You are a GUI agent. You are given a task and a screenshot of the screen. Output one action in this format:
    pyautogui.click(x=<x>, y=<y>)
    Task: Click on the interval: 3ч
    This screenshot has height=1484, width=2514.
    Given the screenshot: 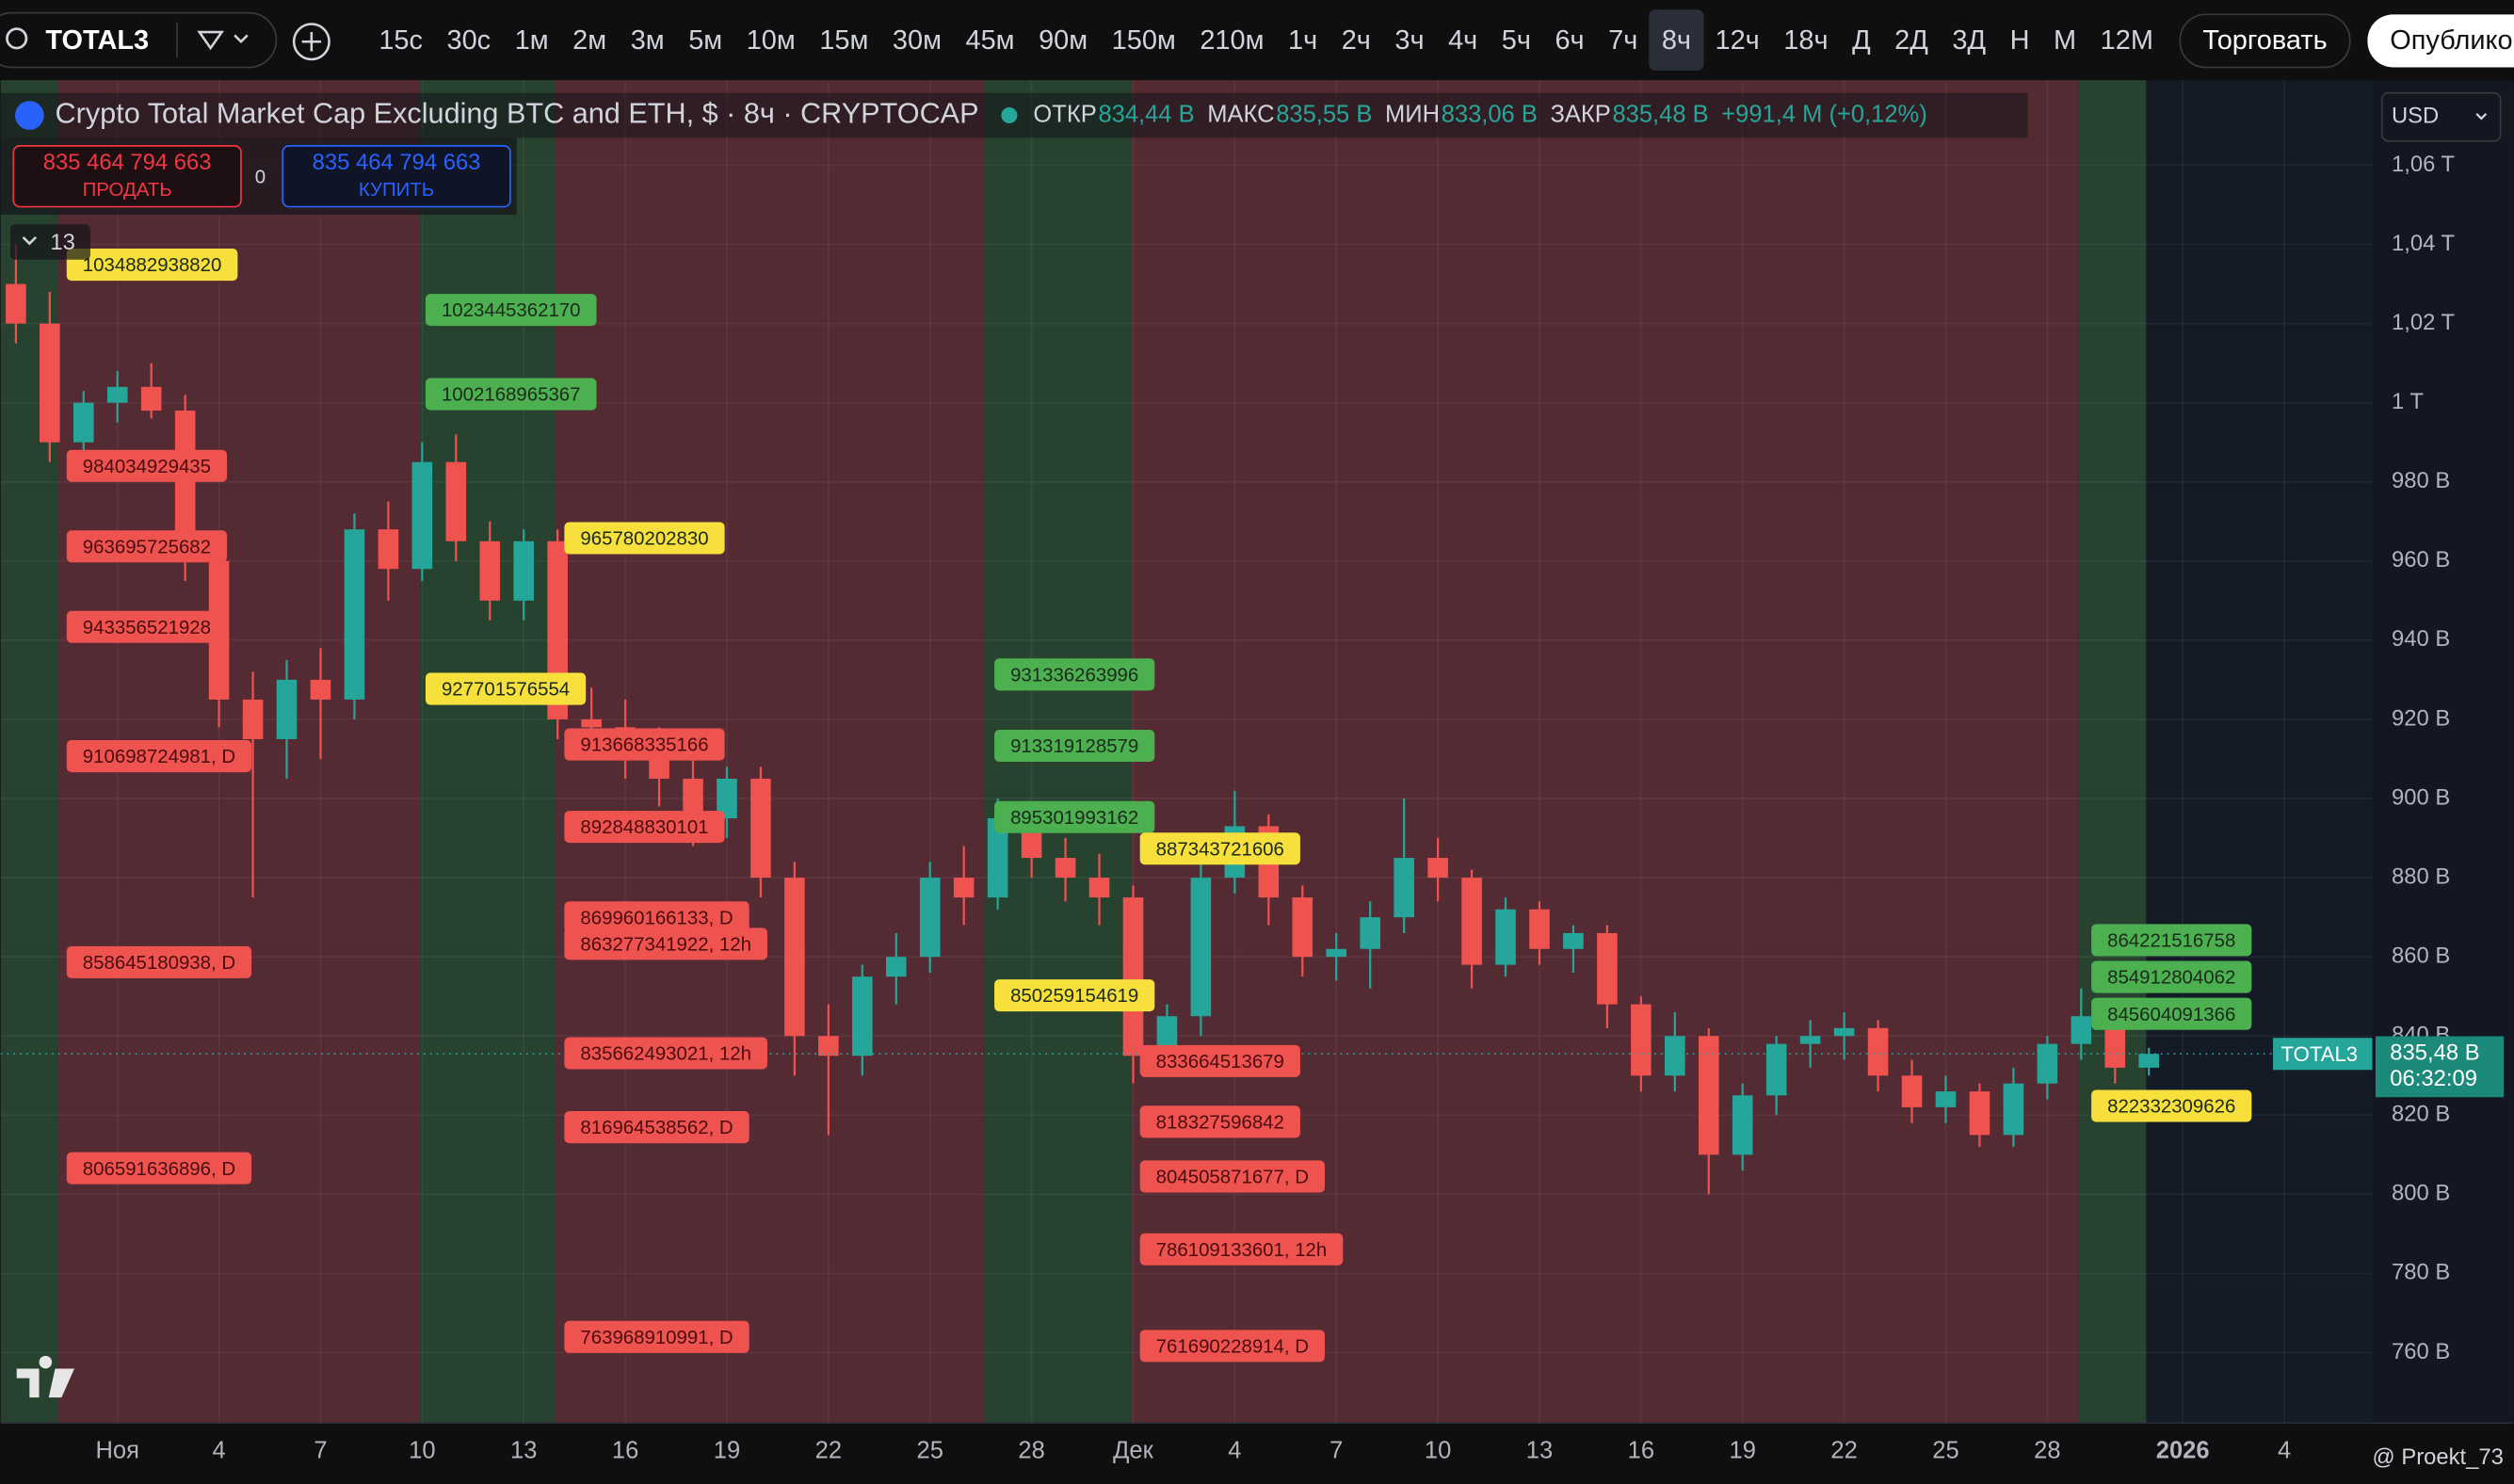 What is the action you would take?
    pyautogui.click(x=1409, y=40)
    